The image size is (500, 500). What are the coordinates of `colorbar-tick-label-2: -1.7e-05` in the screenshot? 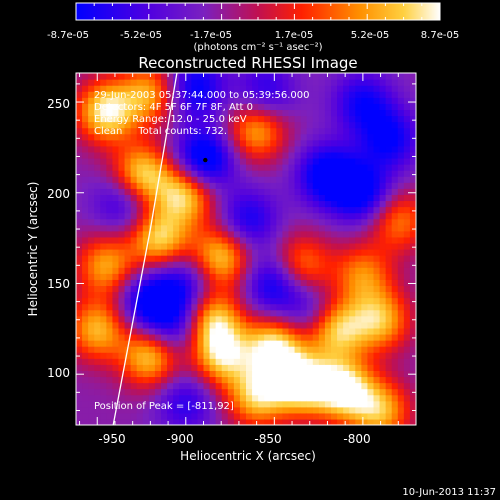 It's located at (211, 35).